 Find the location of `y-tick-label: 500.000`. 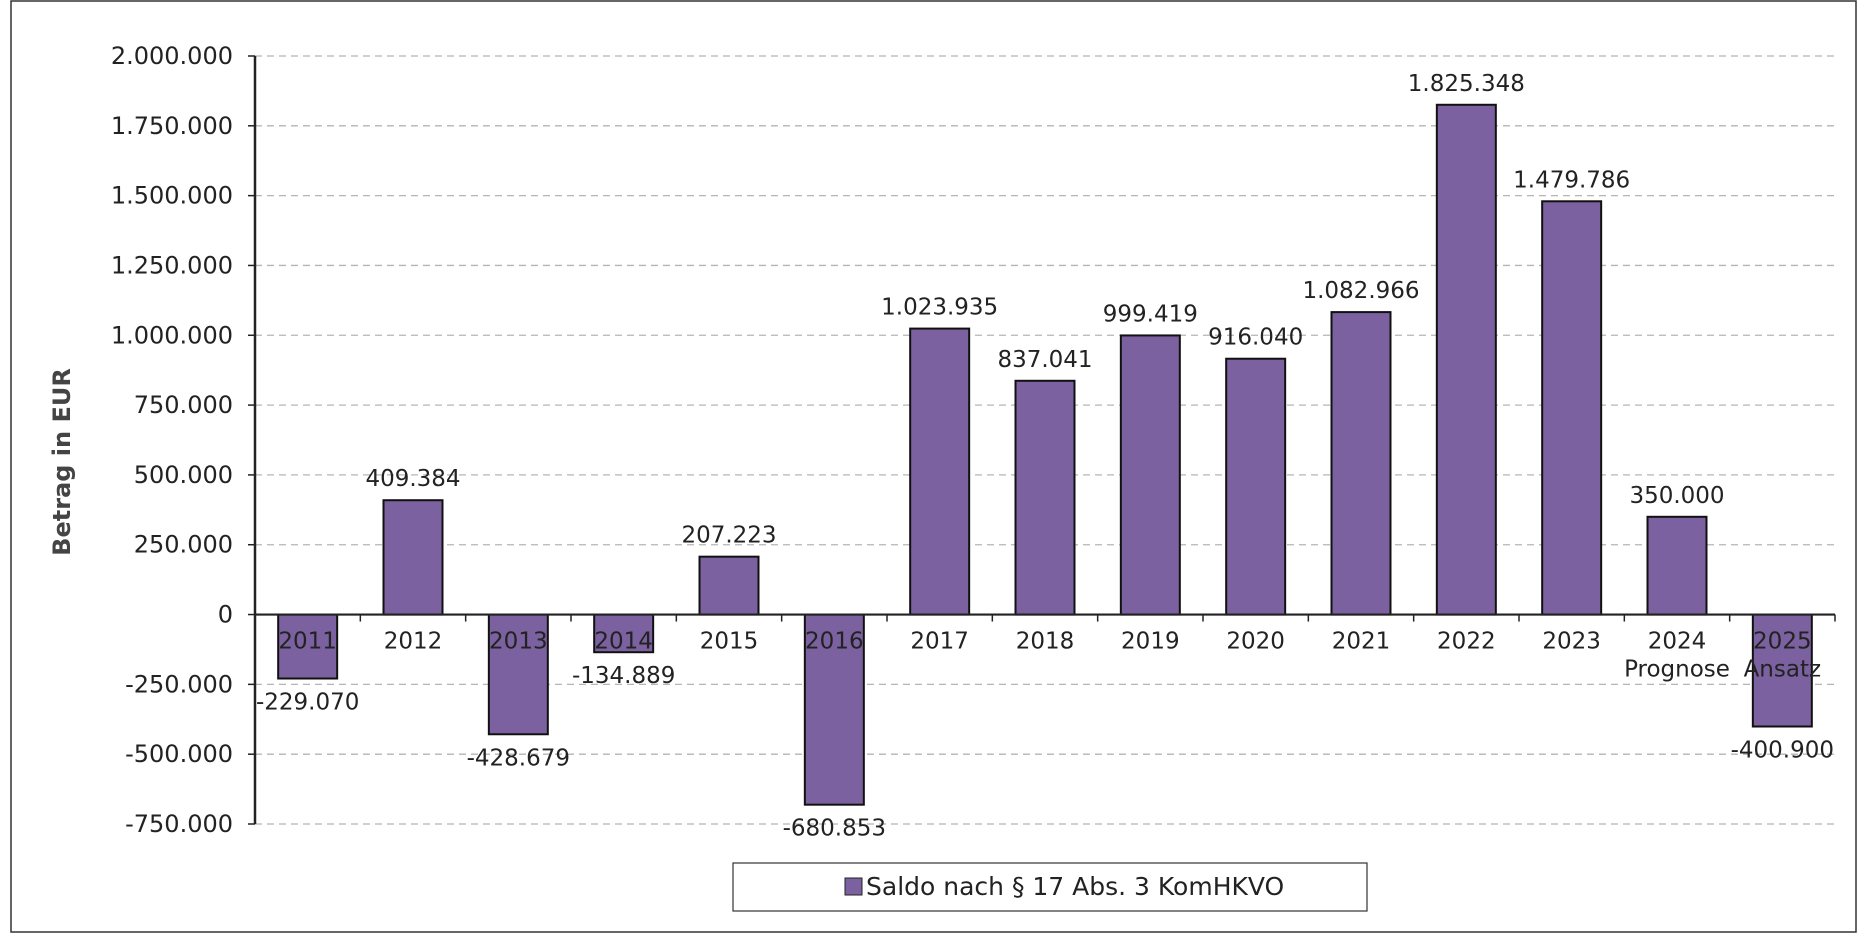

y-tick-label: 500.000 is located at coordinates (183, 475).